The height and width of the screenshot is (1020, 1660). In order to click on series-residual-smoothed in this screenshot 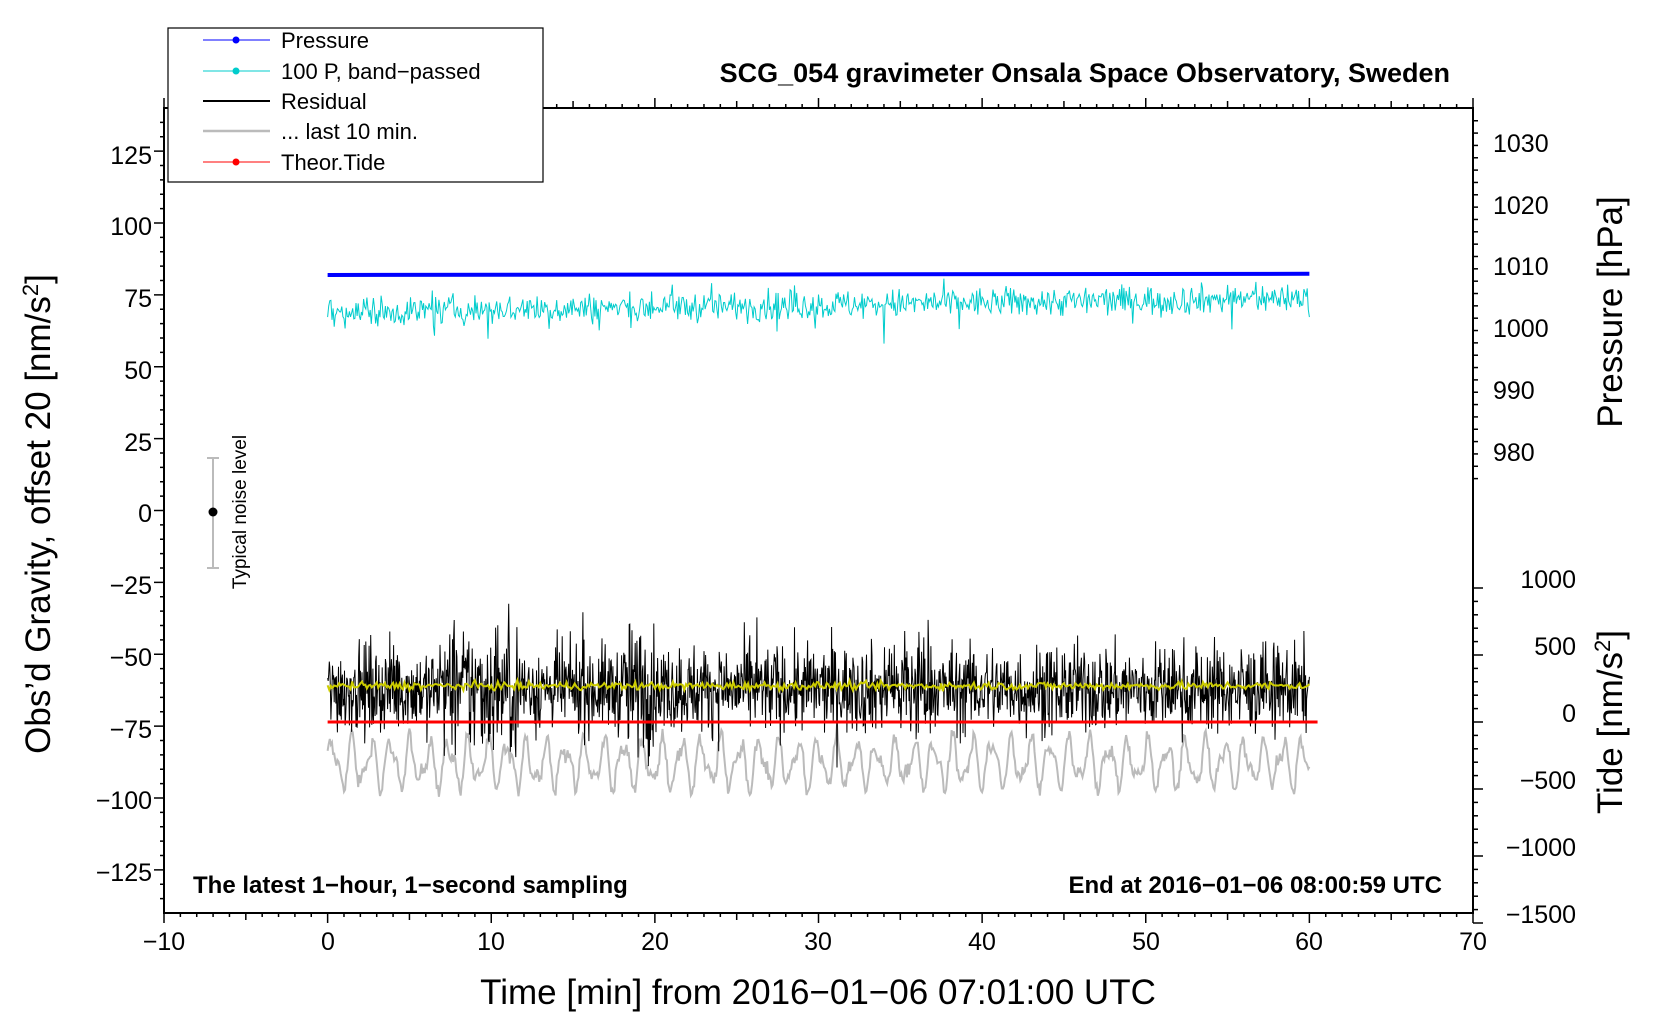, I will do `click(818, 685)`.